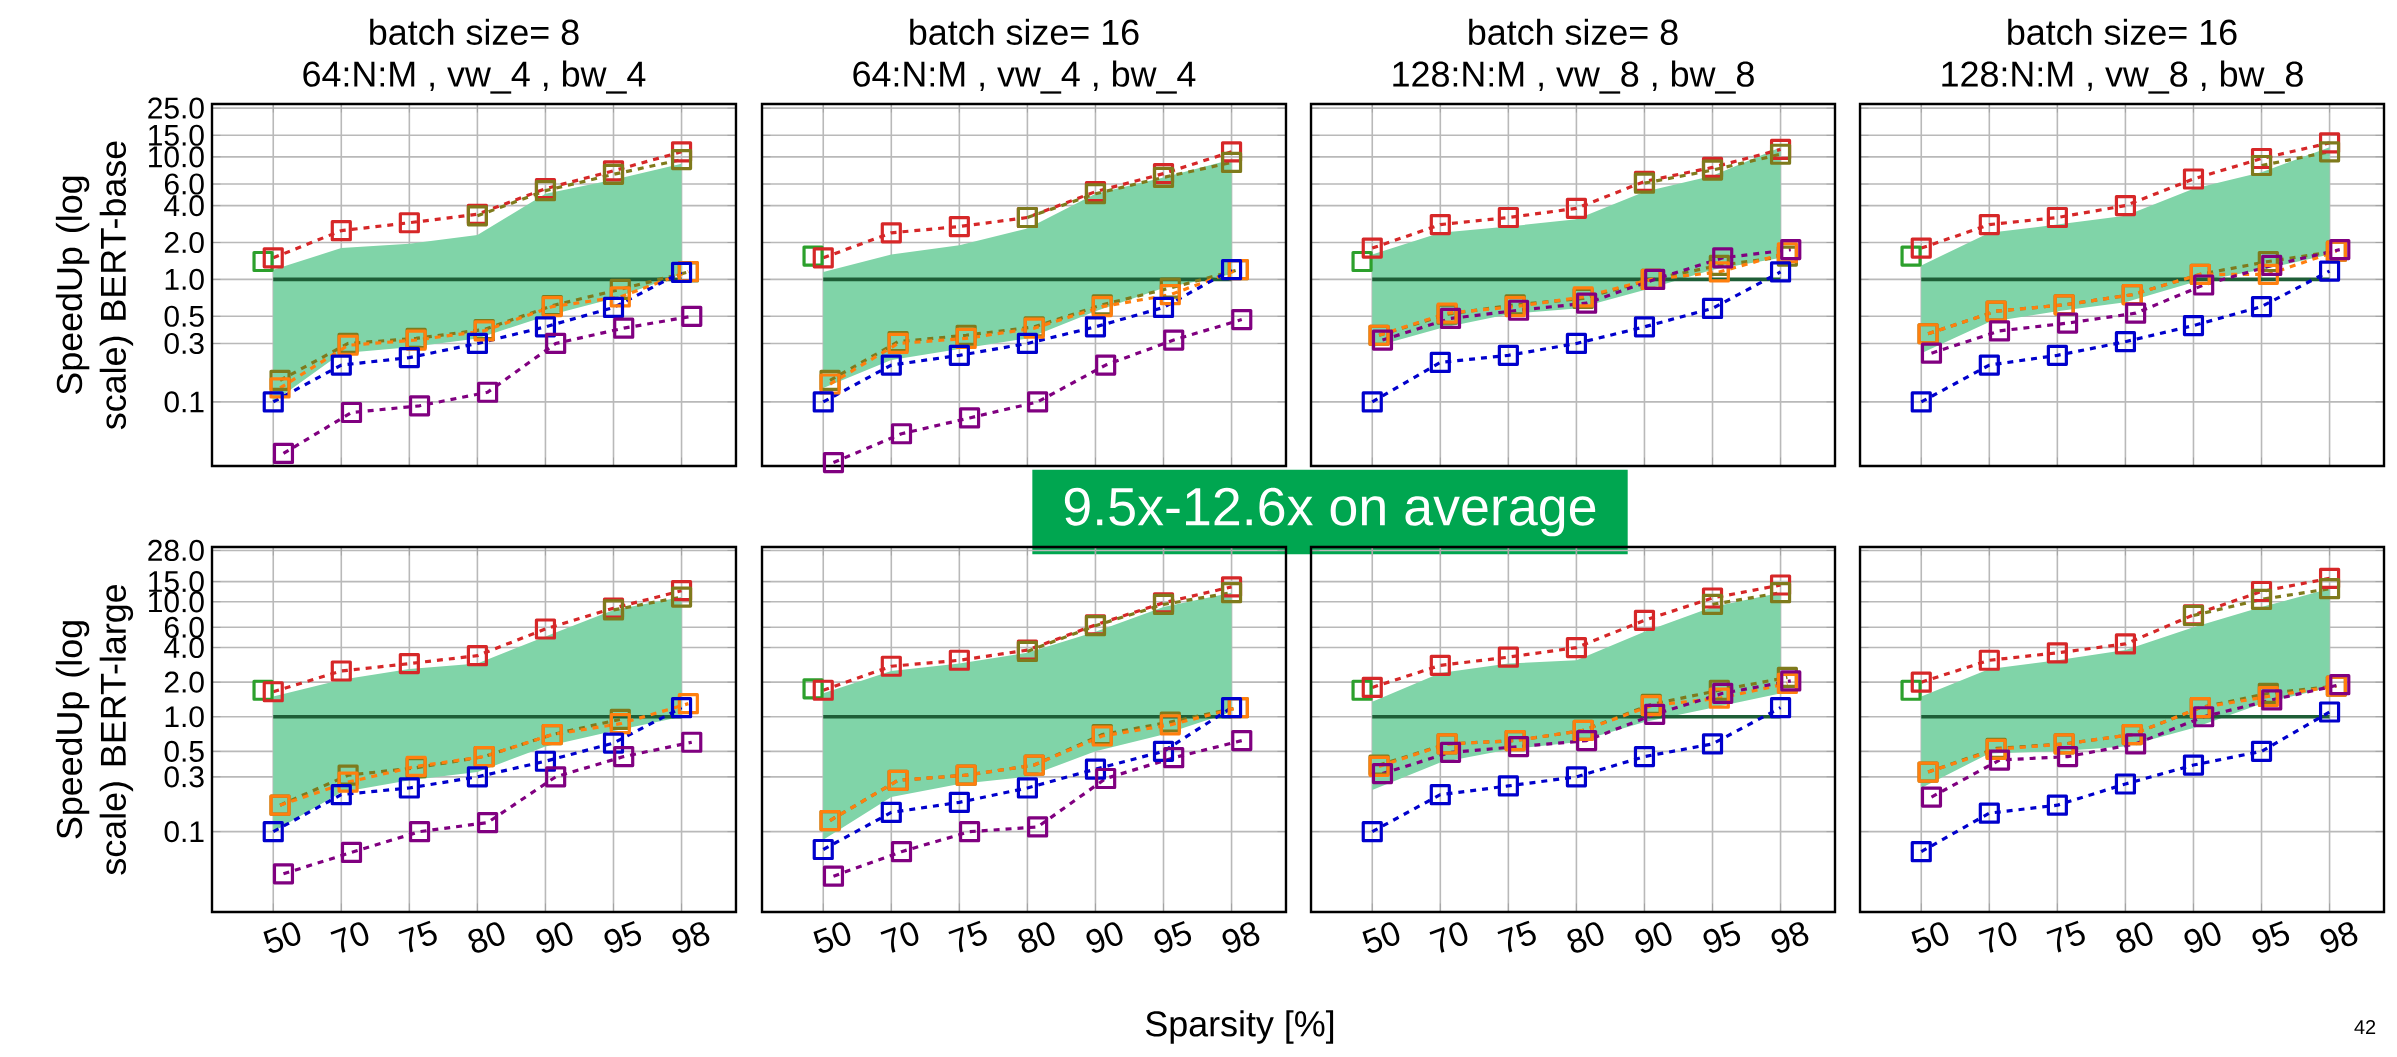  Describe the element at coordinates (1239, 1027) in the screenshot. I see `x-axis-title: Sparsity [%]` at that location.